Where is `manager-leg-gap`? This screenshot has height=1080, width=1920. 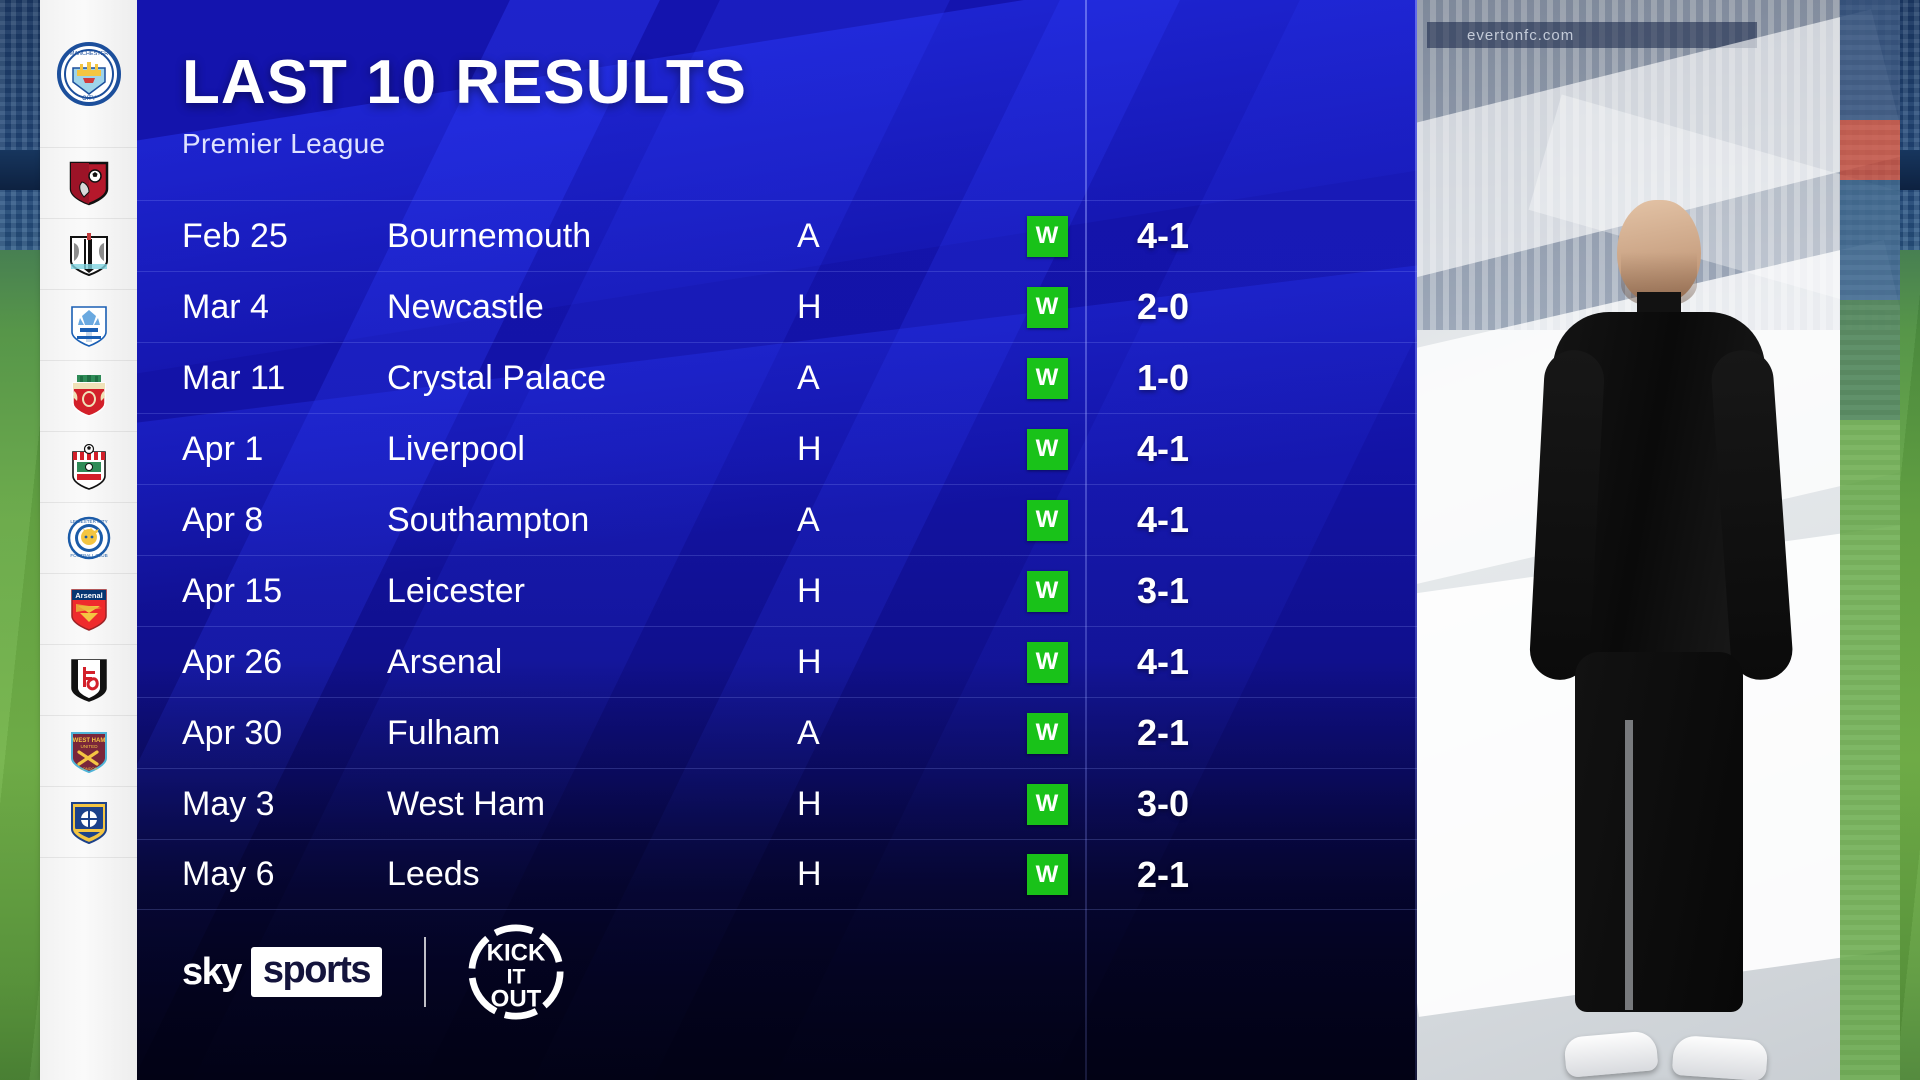
manager-leg-gap is located at coordinates (1629, 865).